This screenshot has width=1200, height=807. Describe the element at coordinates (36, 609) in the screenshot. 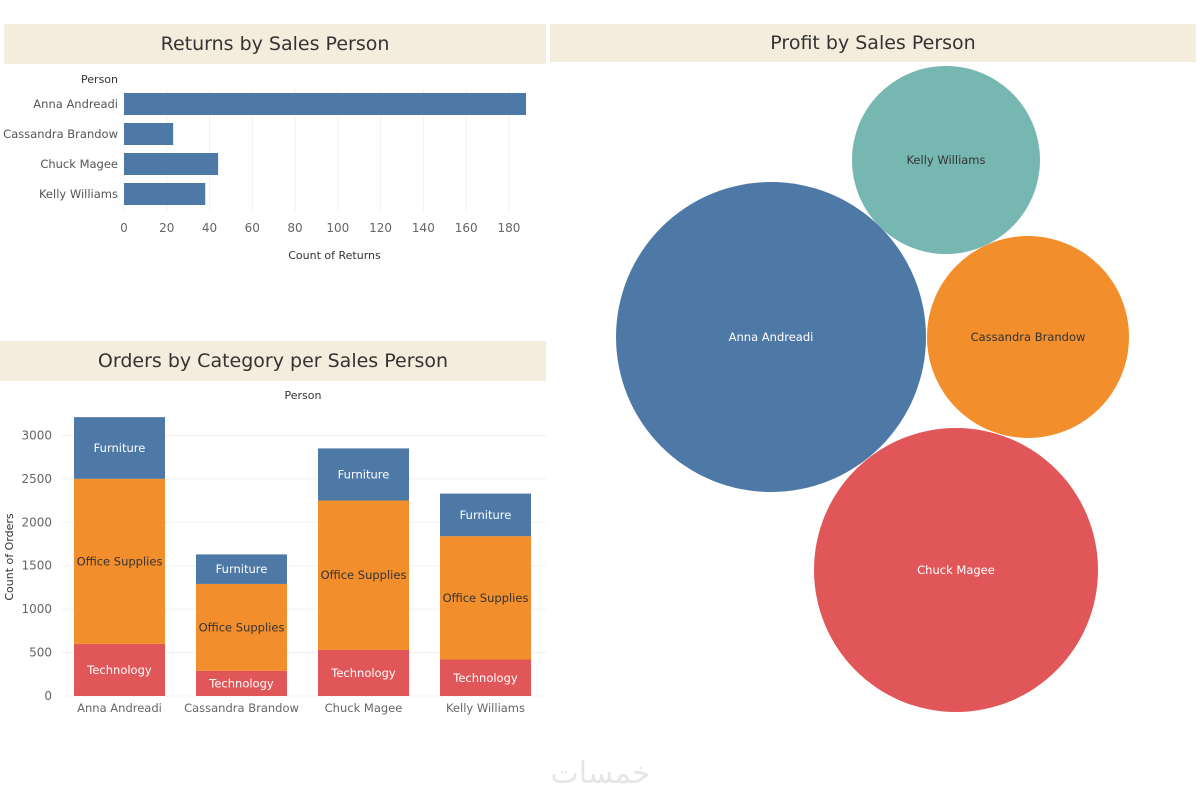

I see `orders-y-tick-label: 1000` at that location.